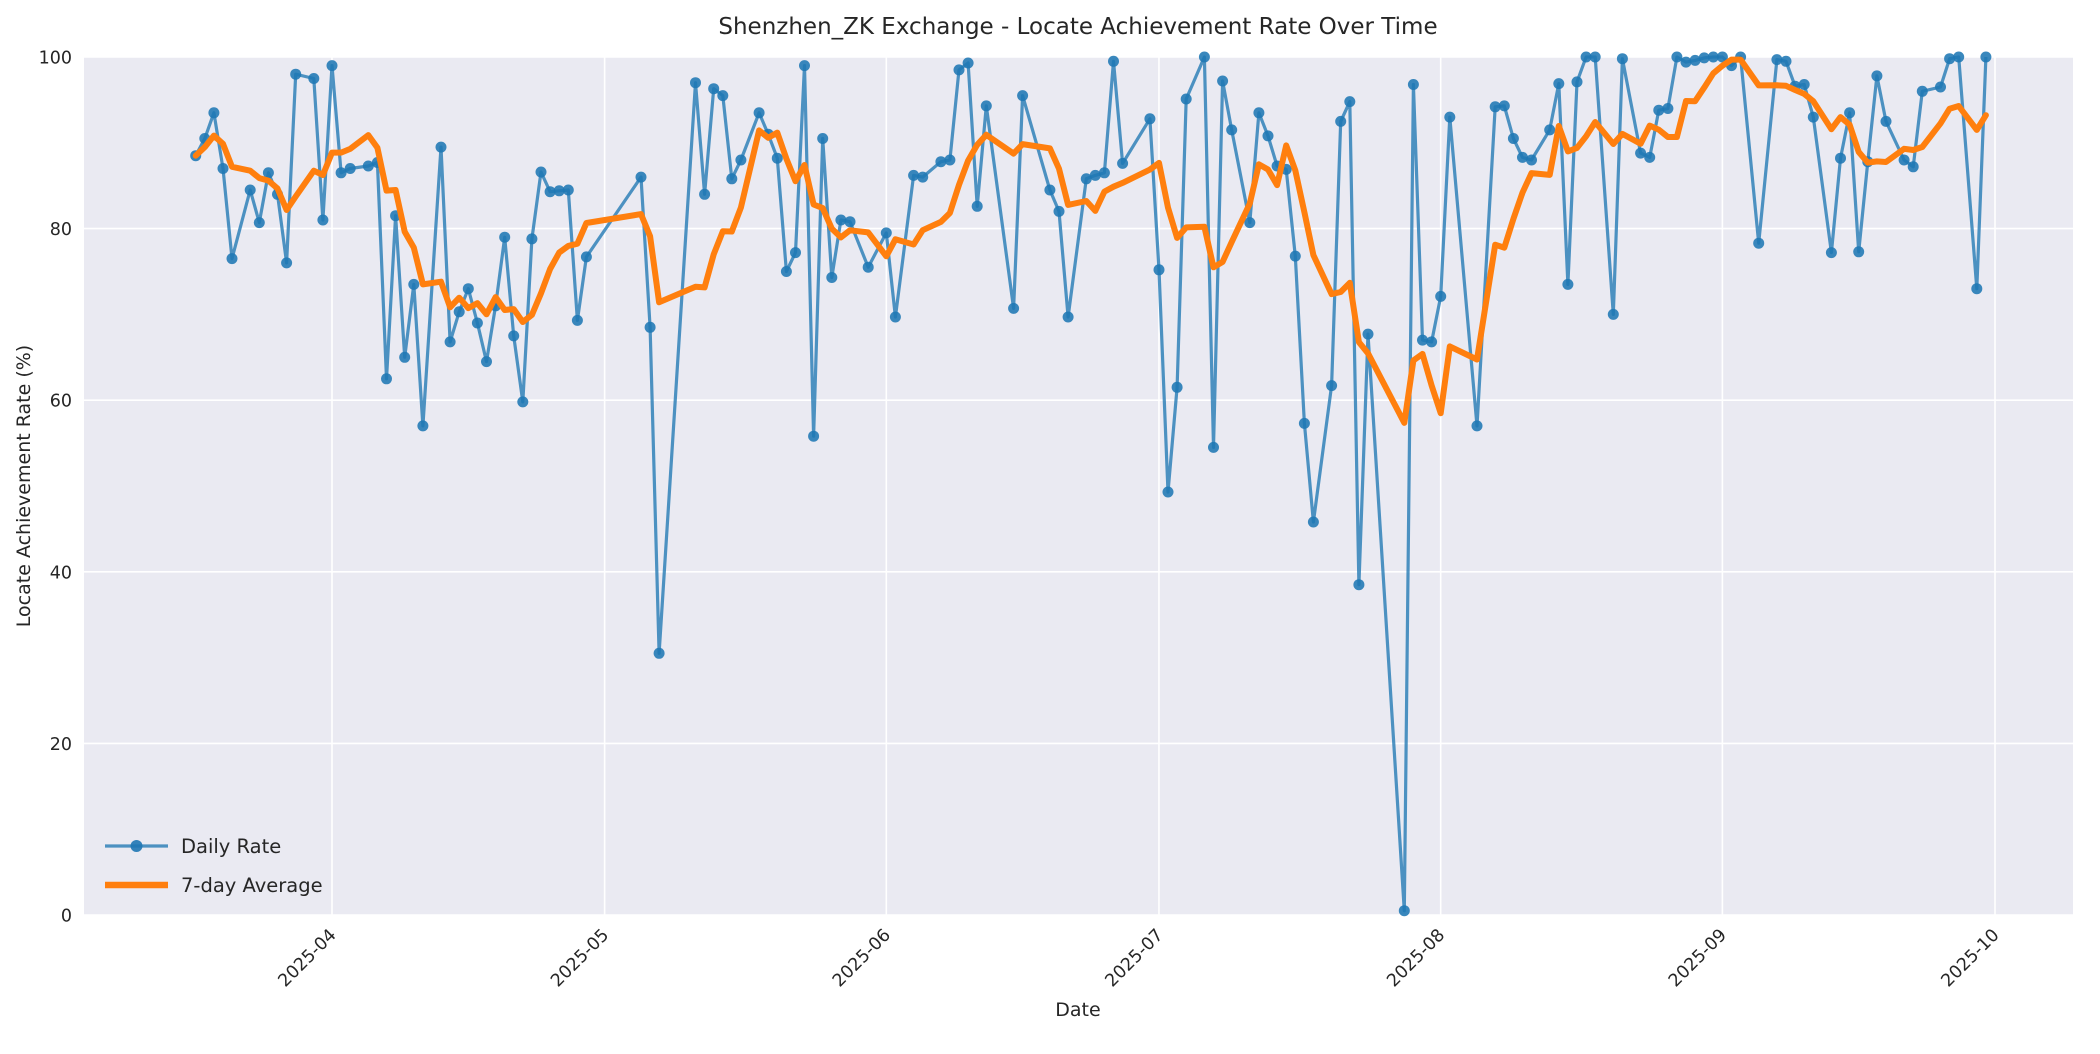  I want to click on x-tick-label: 2025-07, so click(1135, 958).